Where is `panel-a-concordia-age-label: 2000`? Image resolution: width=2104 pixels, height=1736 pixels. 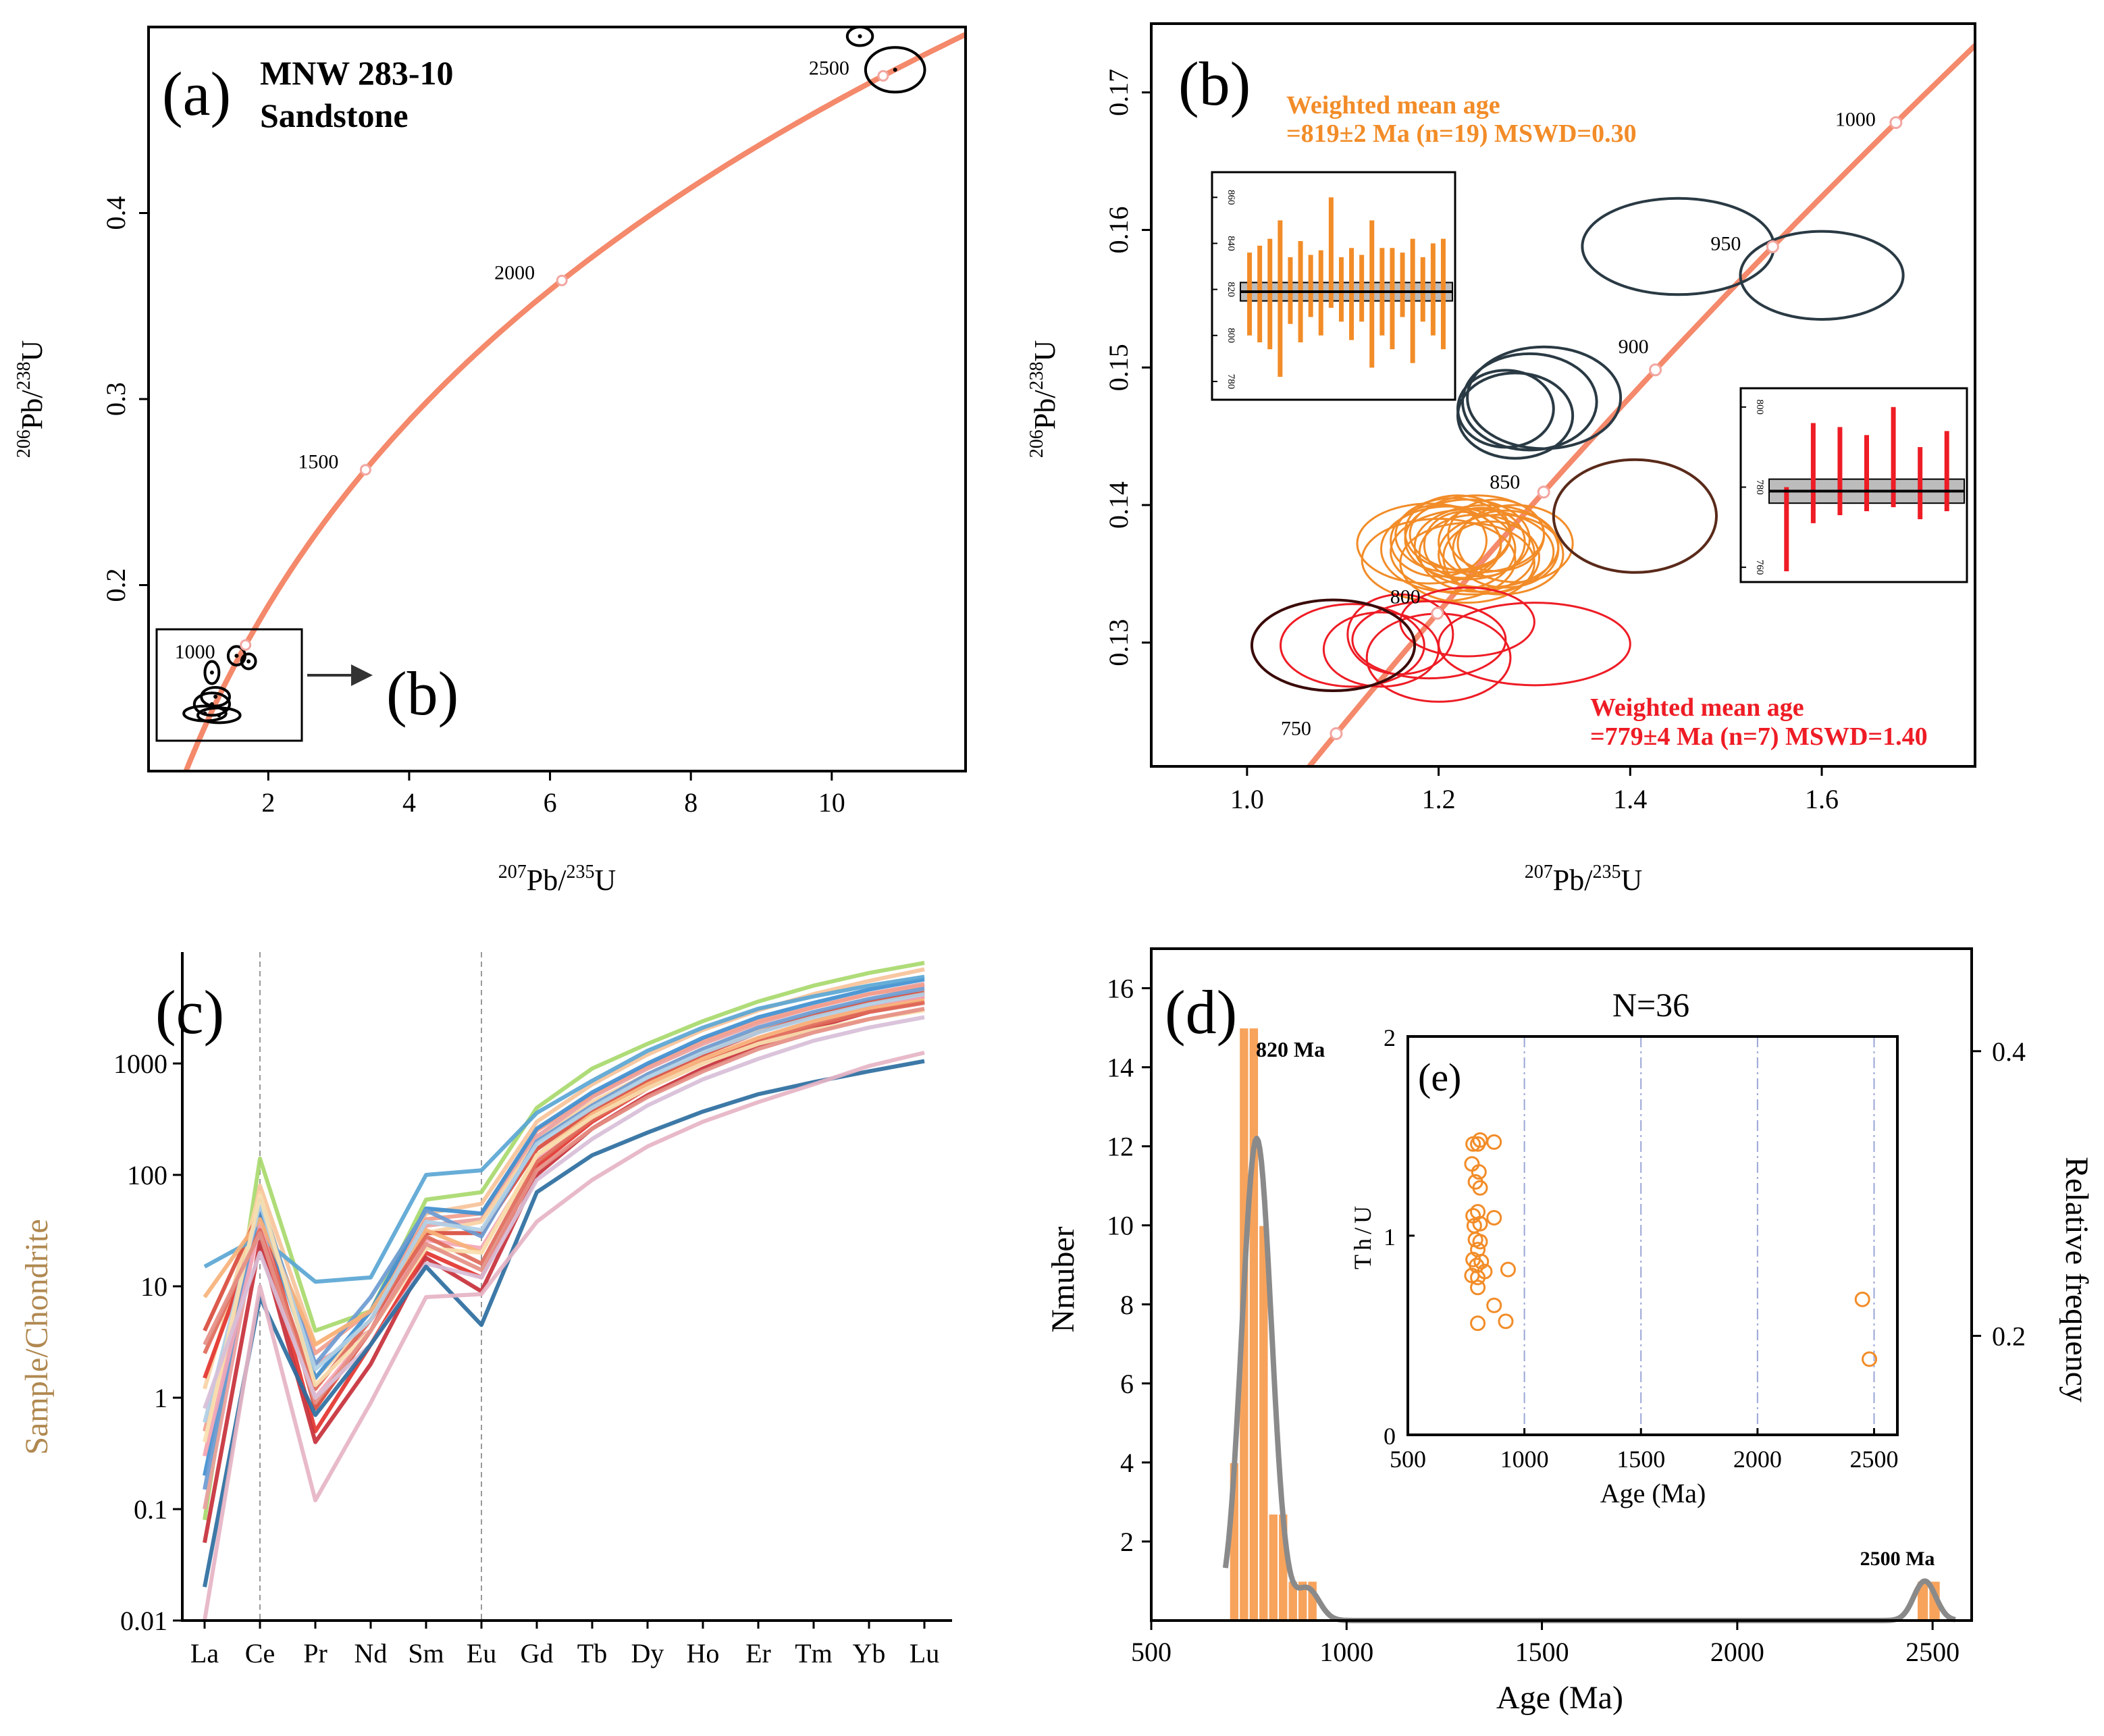
panel-a-concordia-age-label: 2000 is located at coordinates (514, 272).